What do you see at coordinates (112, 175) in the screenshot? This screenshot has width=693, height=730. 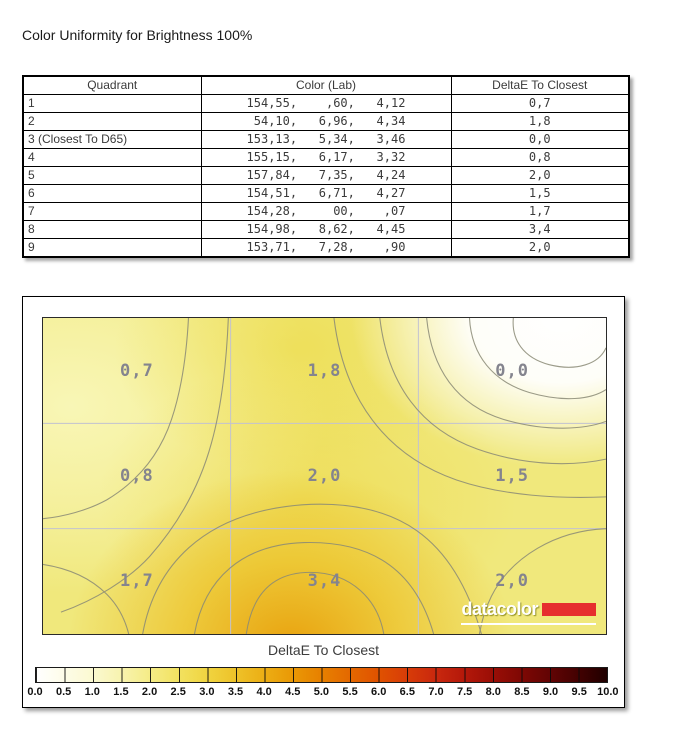 I see `quadrant-cell: 5` at bounding box center [112, 175].